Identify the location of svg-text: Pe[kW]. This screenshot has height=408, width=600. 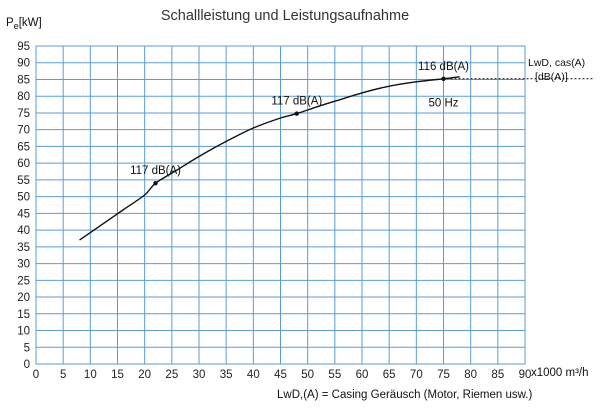
(24, 24).